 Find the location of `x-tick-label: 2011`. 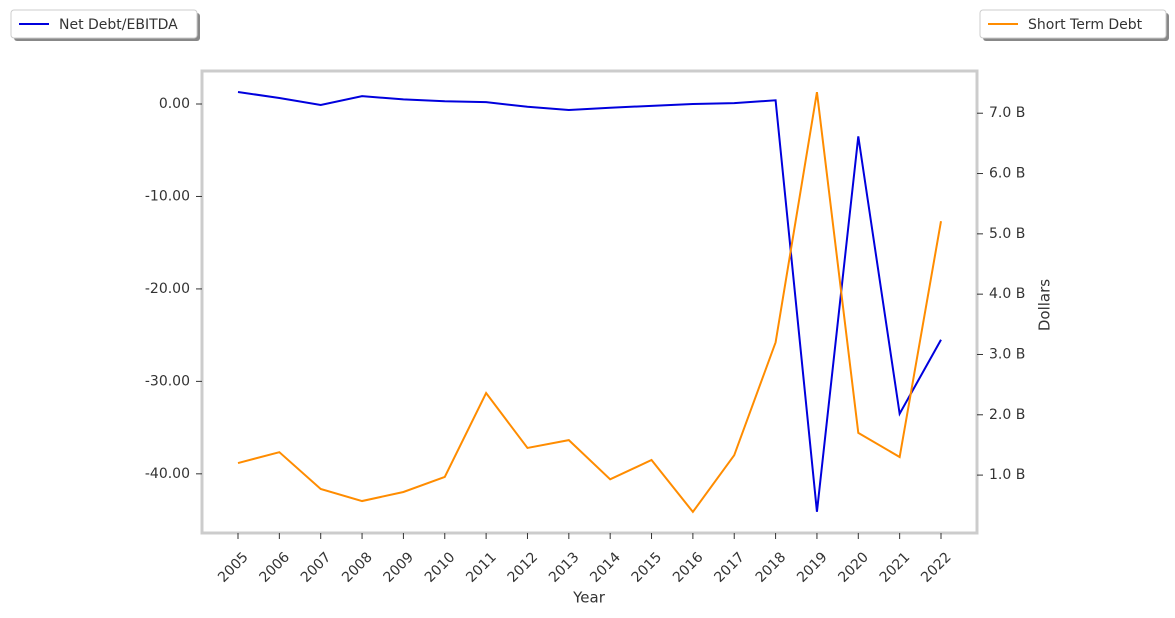

x-tick-label: 2011 is located at coordinates (481, 567).